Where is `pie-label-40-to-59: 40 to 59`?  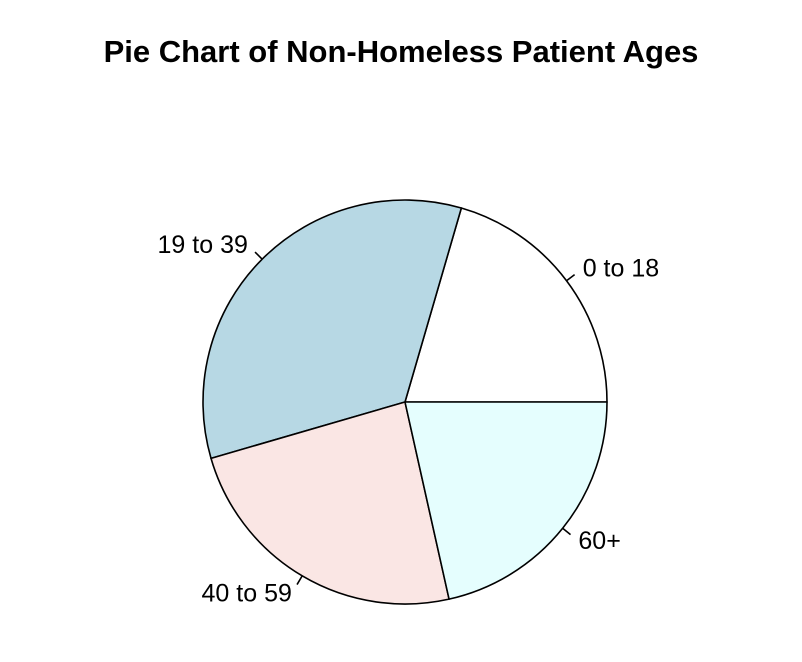
pie-label-40-to-59: 40 to 59 is located at coordinates (247, 593).